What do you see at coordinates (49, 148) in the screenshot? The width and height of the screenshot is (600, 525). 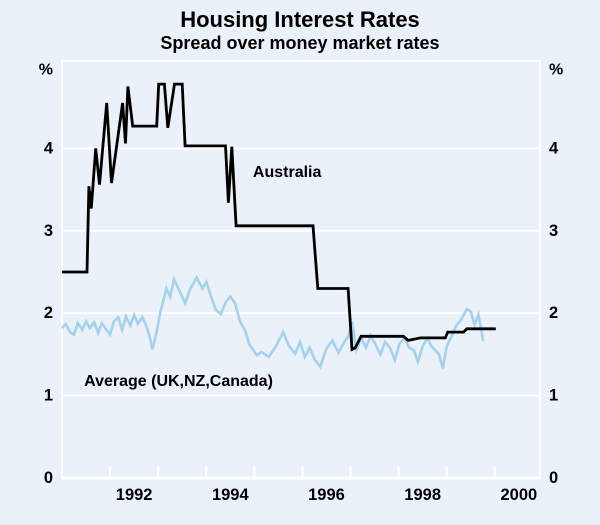 I see `y-tick-label-left: 4` at bounding box center [49, 148].